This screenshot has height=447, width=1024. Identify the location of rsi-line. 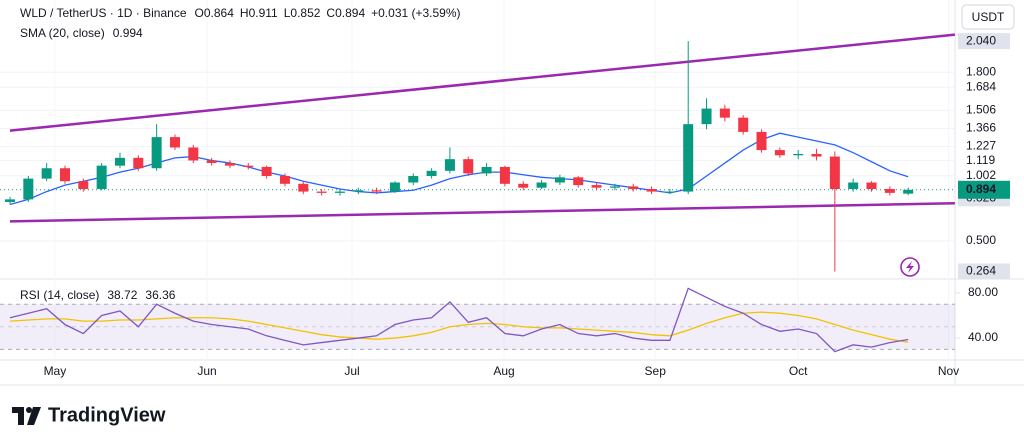
(459, 320).